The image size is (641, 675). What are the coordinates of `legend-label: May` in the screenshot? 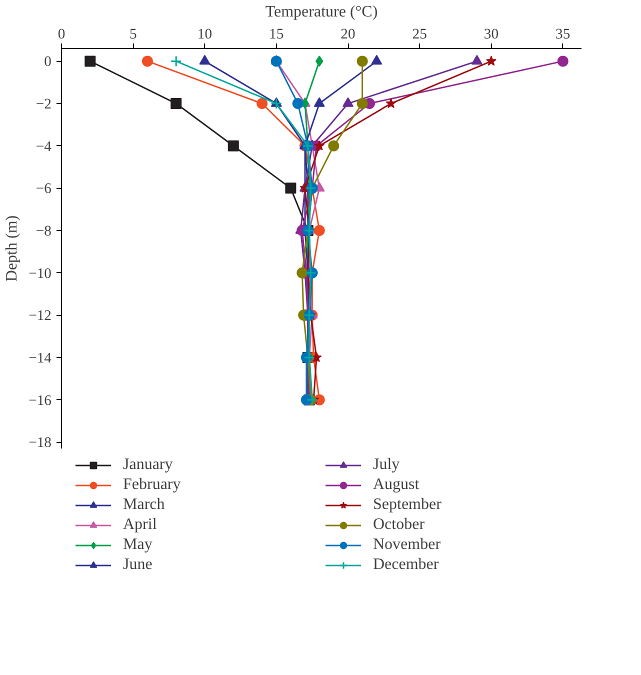 It's located at (138, 545).